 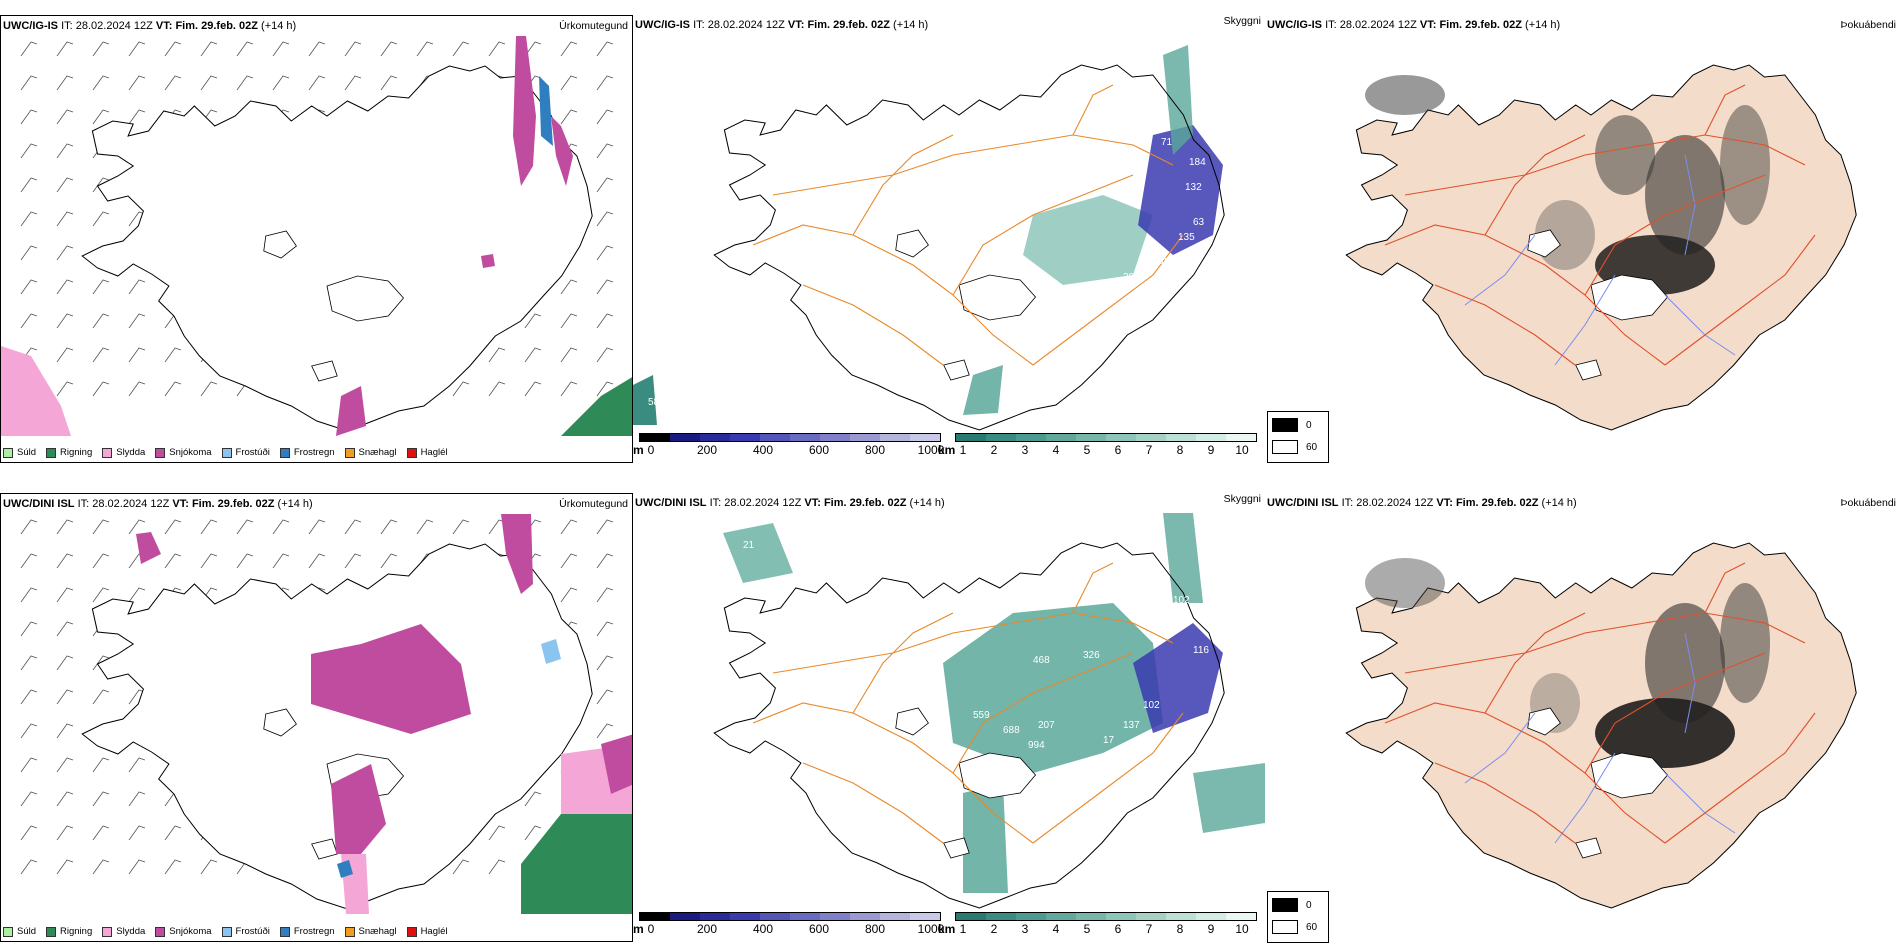 I want to click on river-line, so click(x=1500, y=270).